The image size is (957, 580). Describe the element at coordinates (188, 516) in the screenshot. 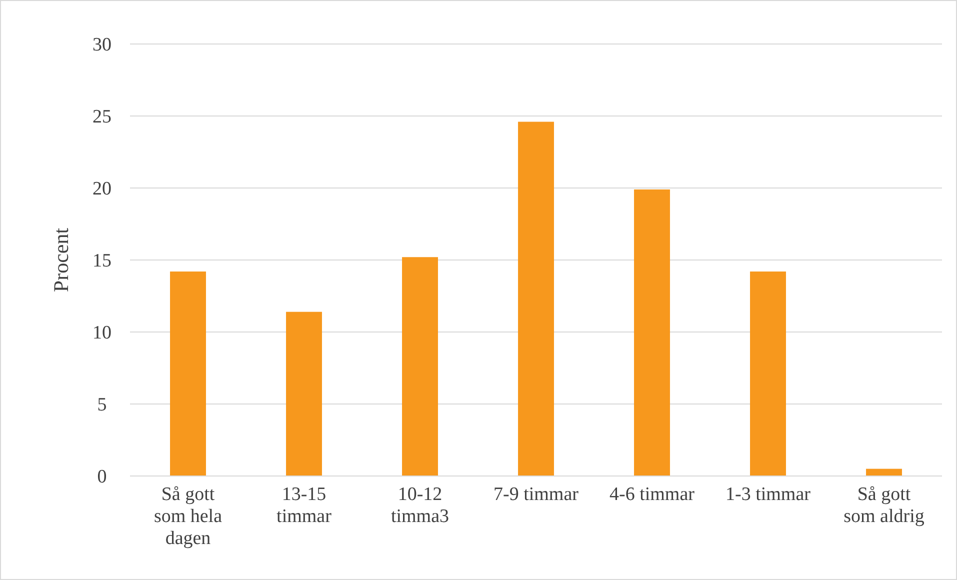

I see `x-tick-label: Så gott som hela dagen` at that location.